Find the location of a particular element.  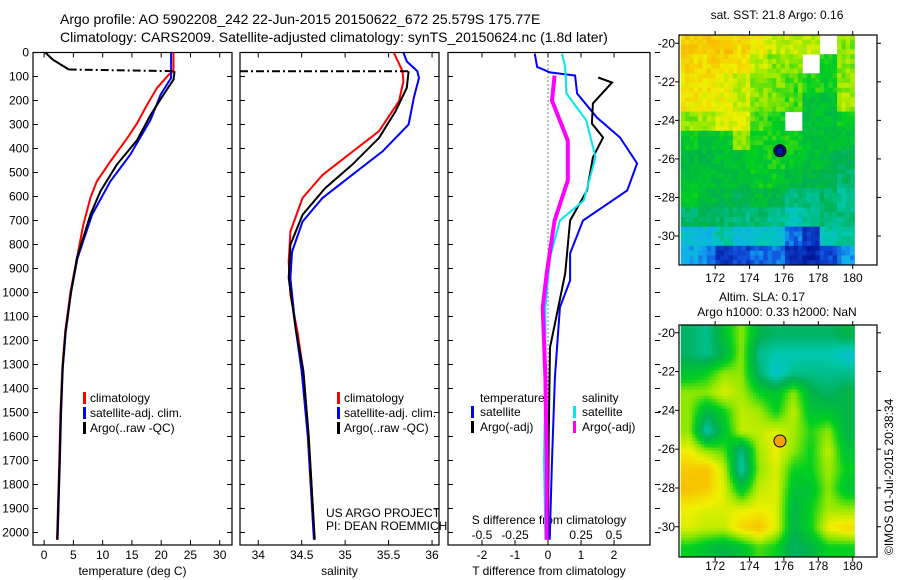

series-argo is located at coordinates (57, 61).